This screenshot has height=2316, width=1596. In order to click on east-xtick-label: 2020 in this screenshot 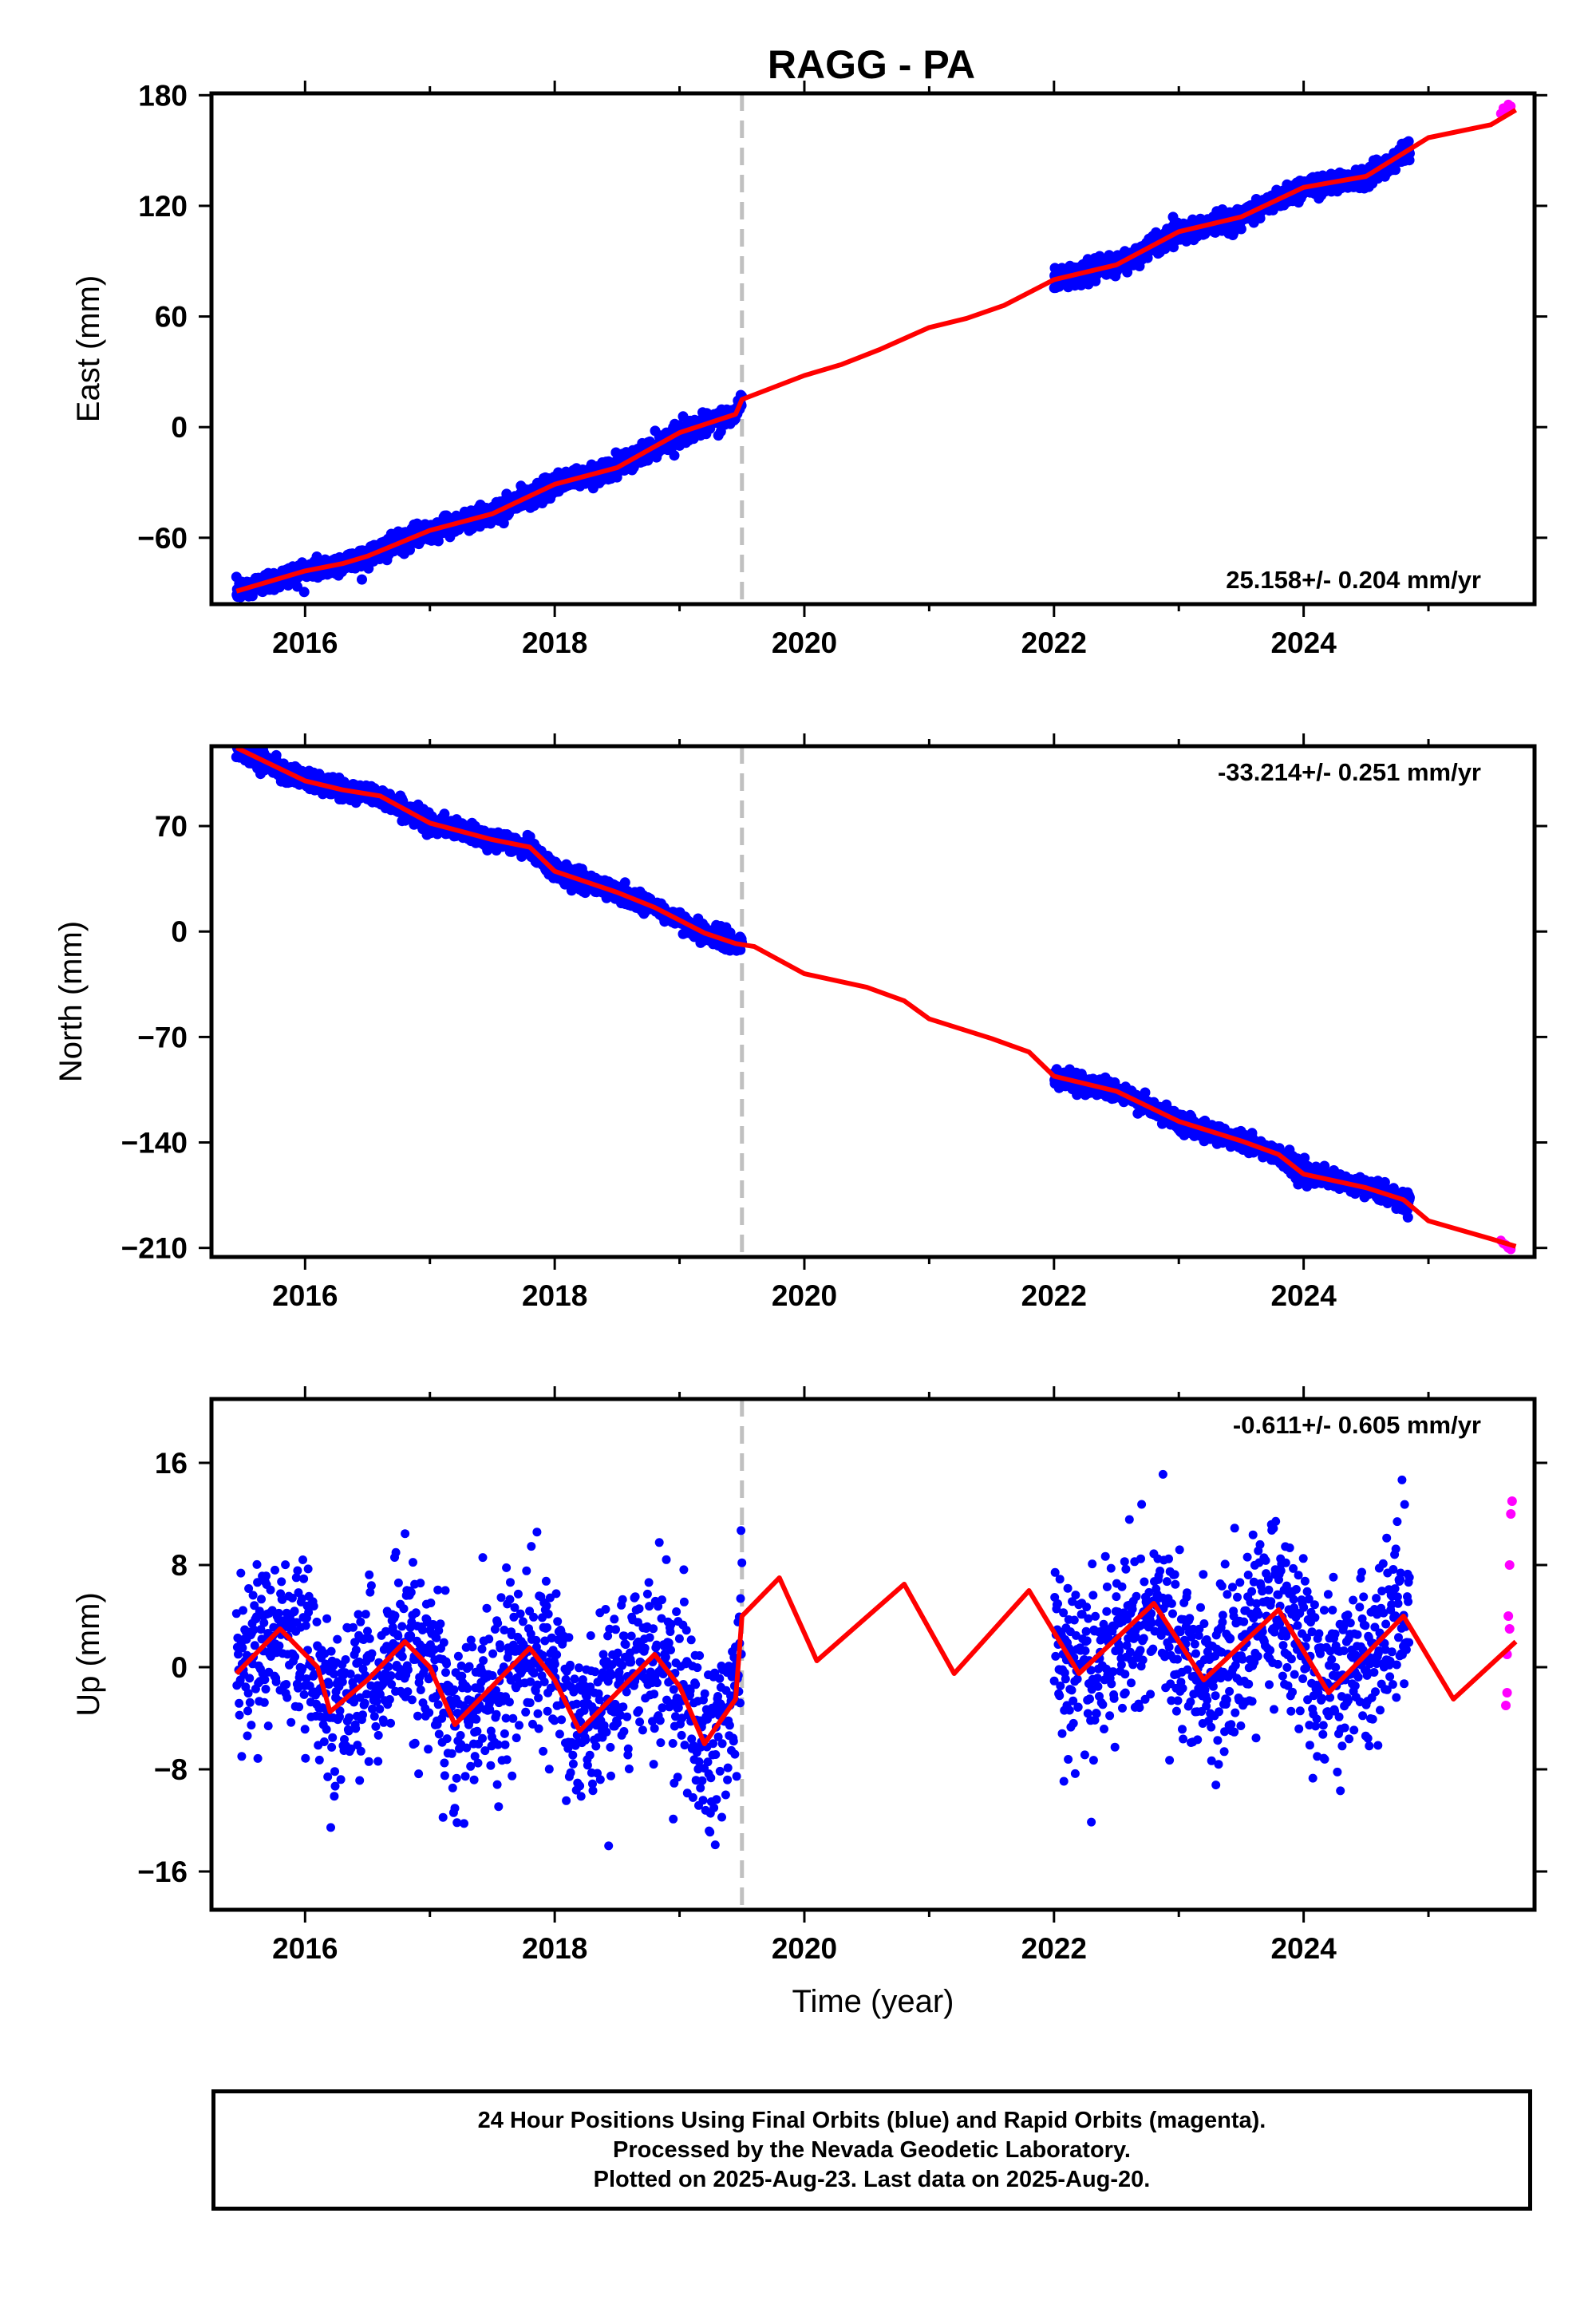, I will do `click(804, 642)`.